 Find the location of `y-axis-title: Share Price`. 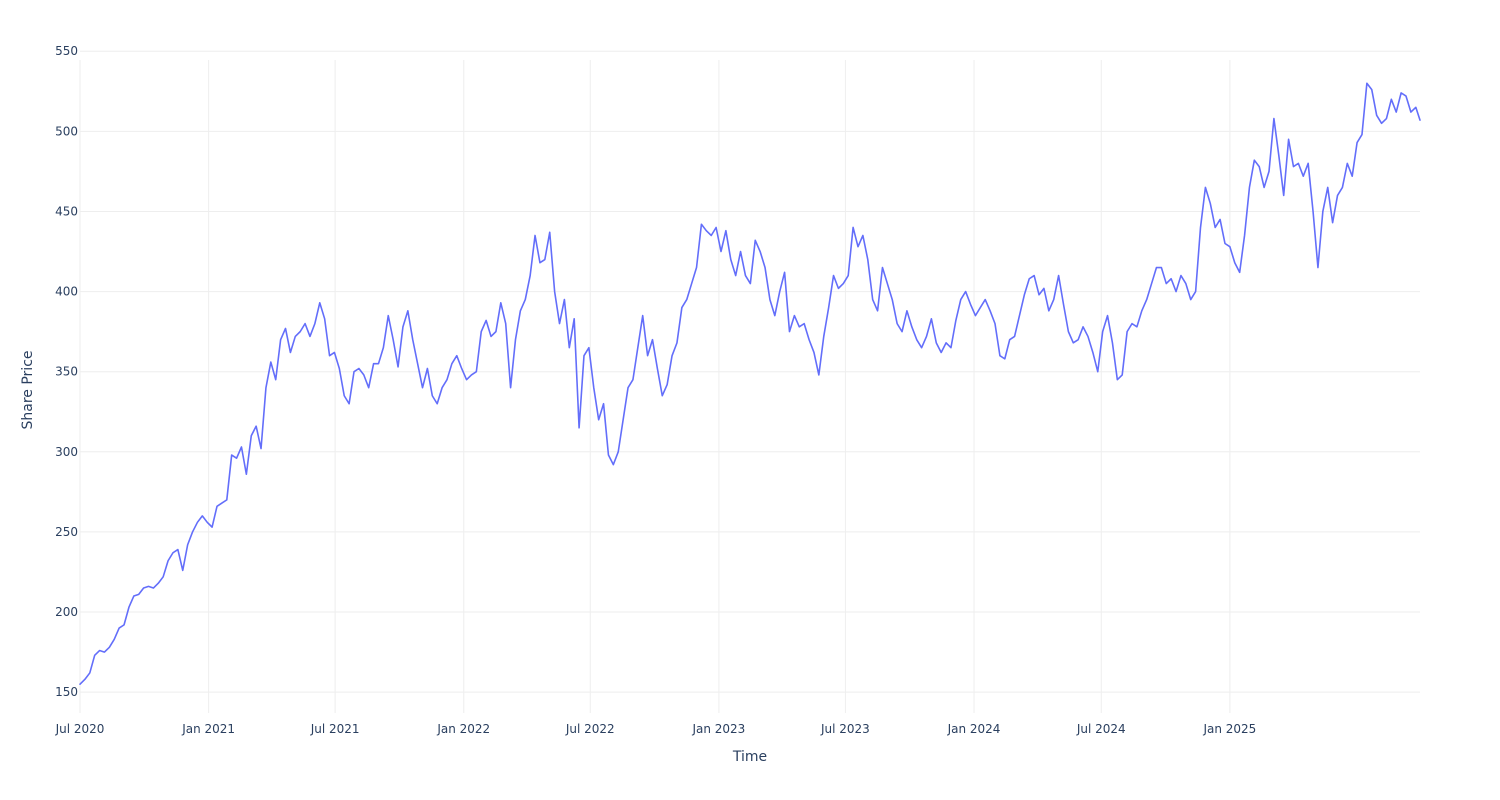

y-axis-title: Share Price is located at coordinates (28, 389).